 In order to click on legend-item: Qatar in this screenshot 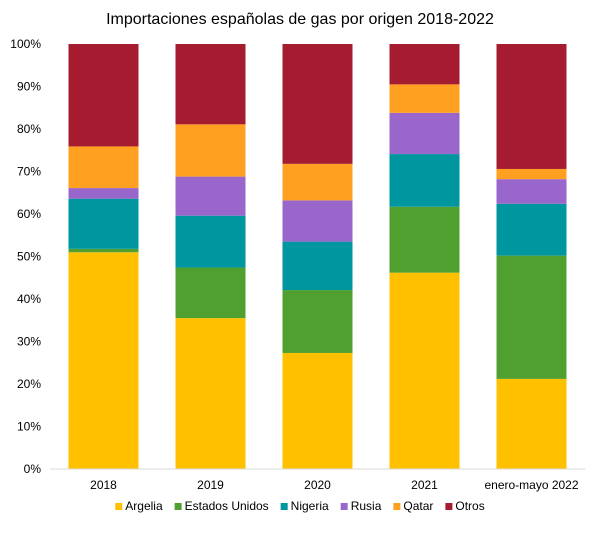, I will do `click(413, 506)`.